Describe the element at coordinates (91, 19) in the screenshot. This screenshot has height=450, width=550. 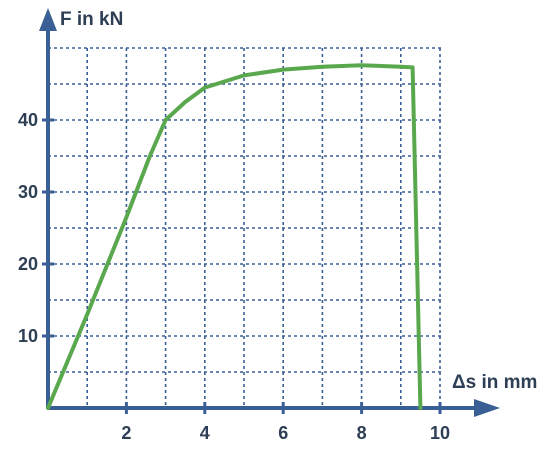
I see `y-axis-title: F in kN` at that location.